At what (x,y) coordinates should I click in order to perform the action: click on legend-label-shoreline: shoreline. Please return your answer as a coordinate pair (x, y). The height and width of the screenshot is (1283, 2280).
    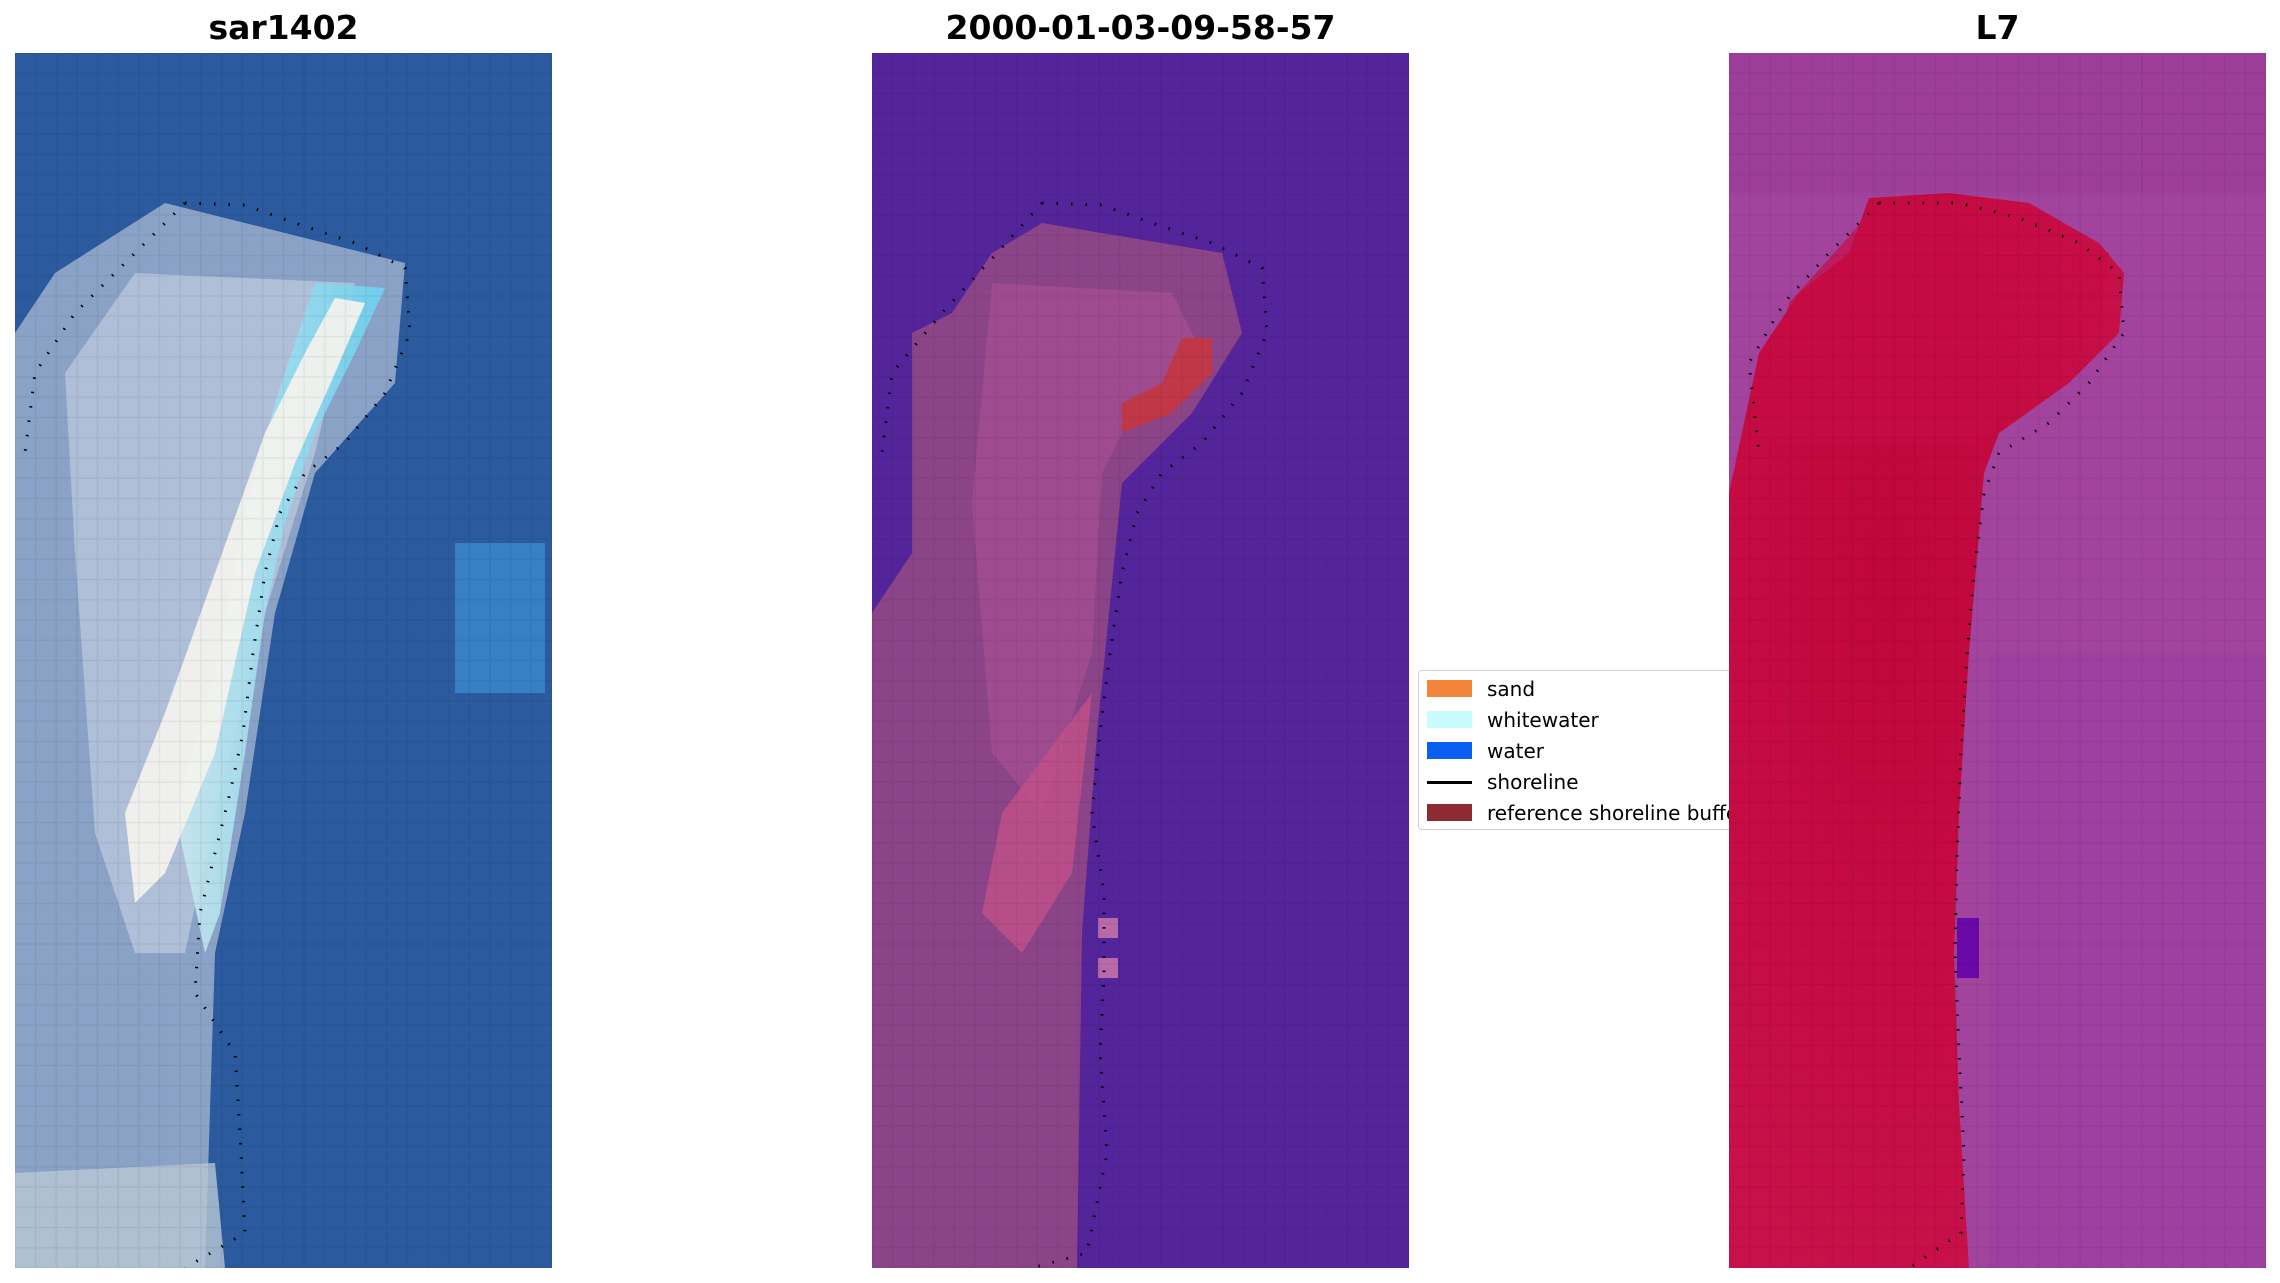
    Looking at the image, I should click on (1533, 782).